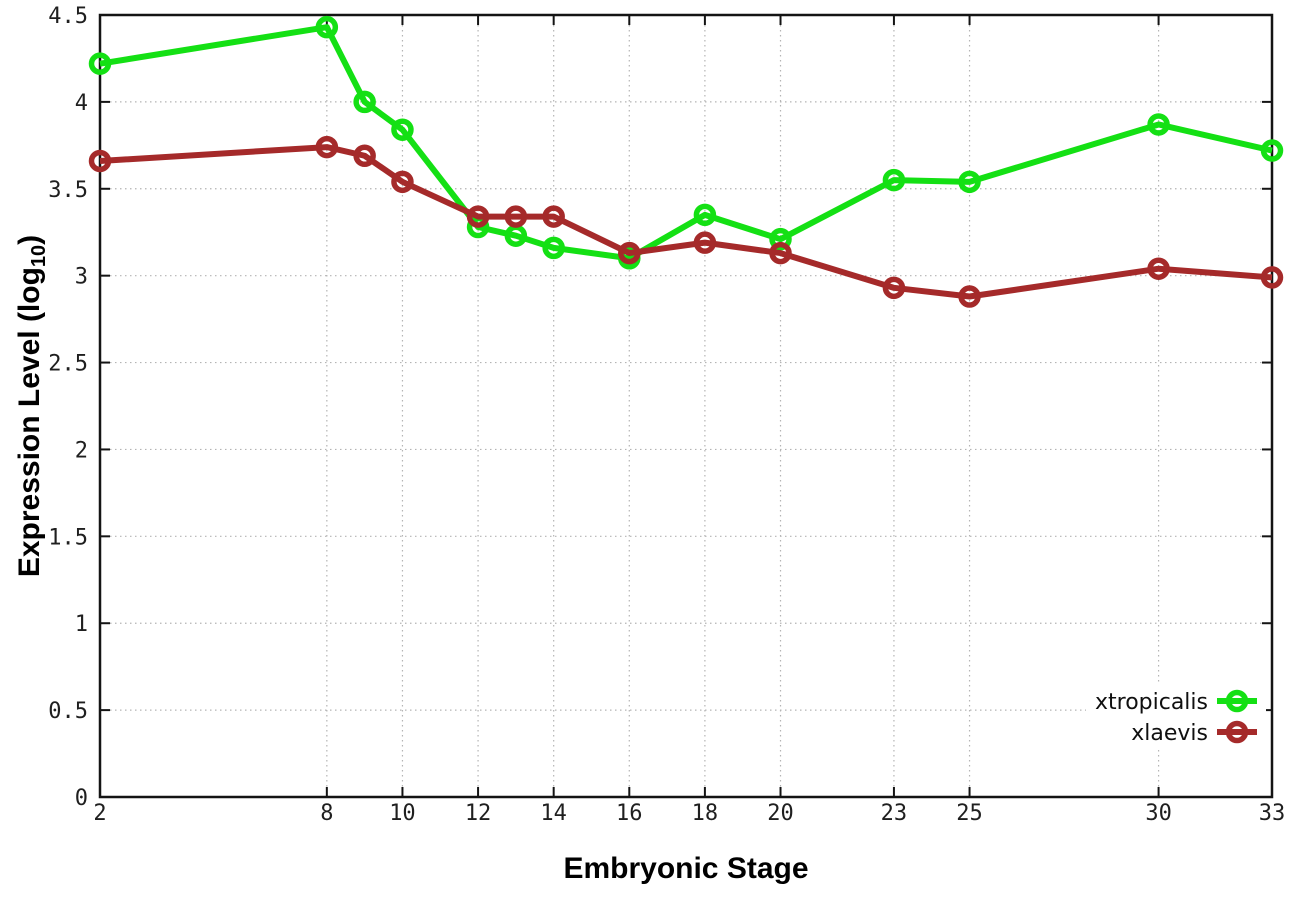 This screenshot has height=907, width=1296. What do you see at coordinates (629, 813) in the screenshot?
I see `x-tick-label: 16` at bounding box center [629, 813].